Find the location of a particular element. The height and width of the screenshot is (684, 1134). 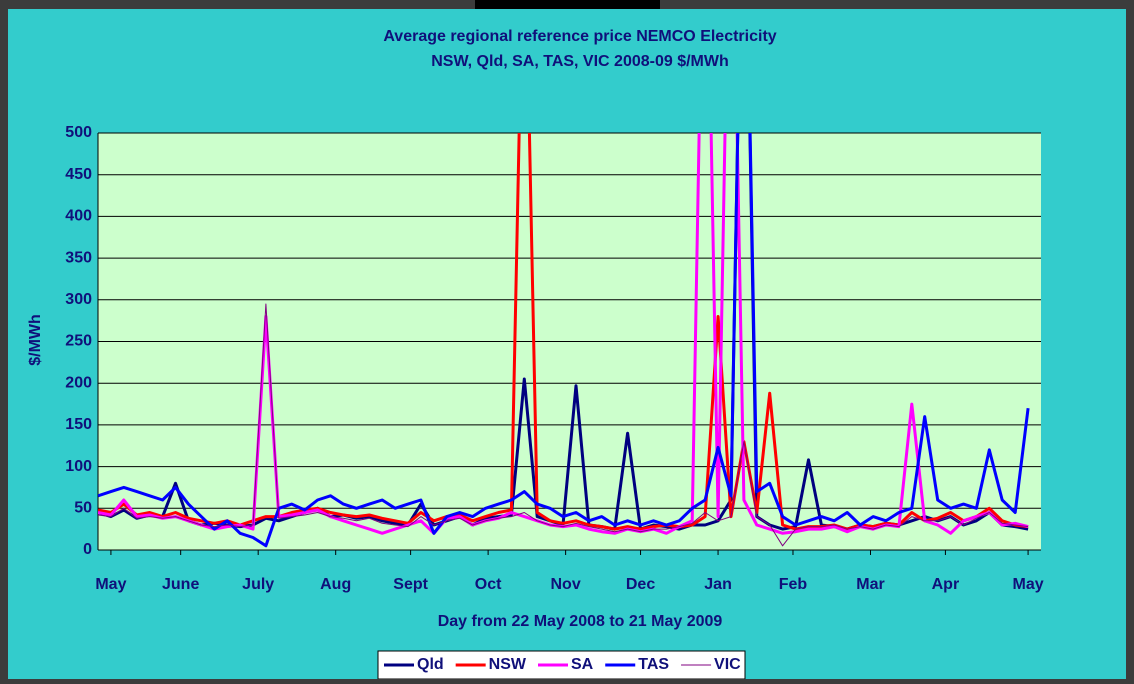

x-tick-label: Aug is located at coordinates (335, 584).